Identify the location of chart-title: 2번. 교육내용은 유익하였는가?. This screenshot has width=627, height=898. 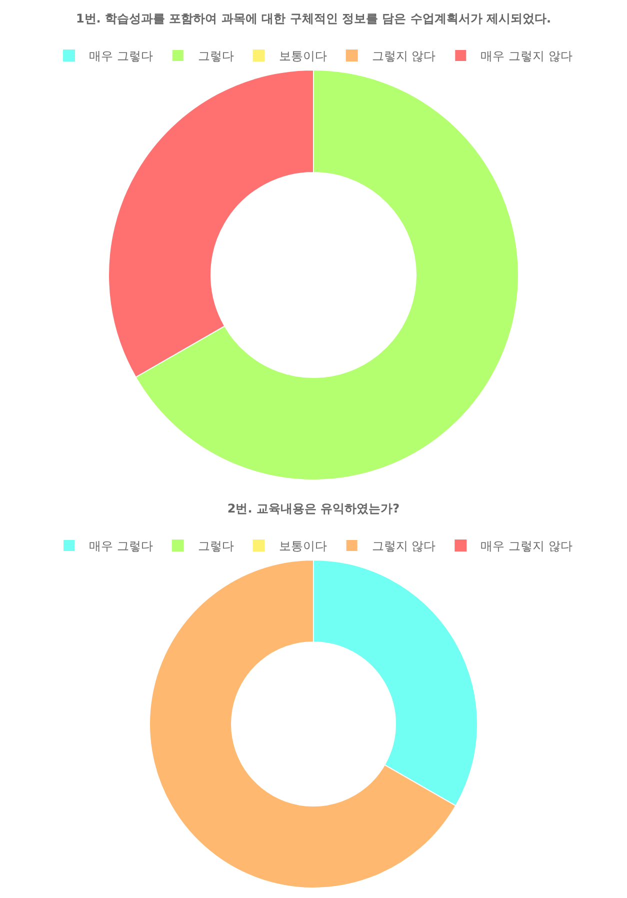
(313, 508).